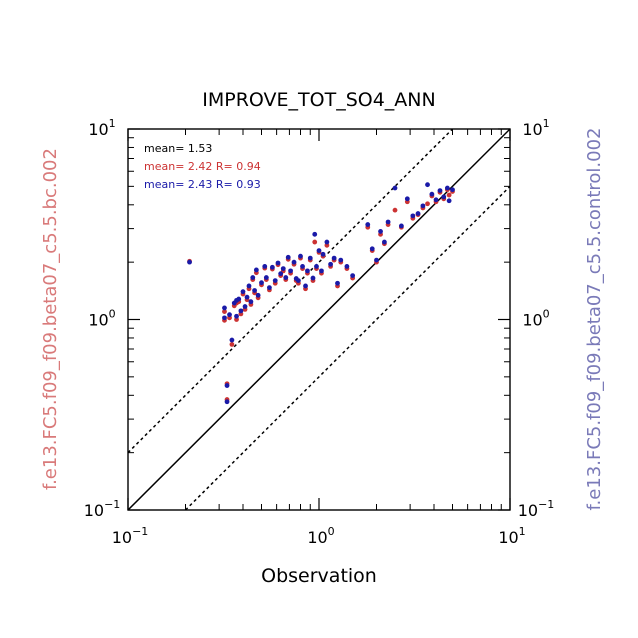 Image resolution: width=638 pixels, height=638 pixels. What do you see at coordinates (50, 319) in the screenshot?
I see `y-axis-label-left: f.e13.FC5.f09_f09.beta07_c5.5.bc.002` at bounding box center [50, 319].